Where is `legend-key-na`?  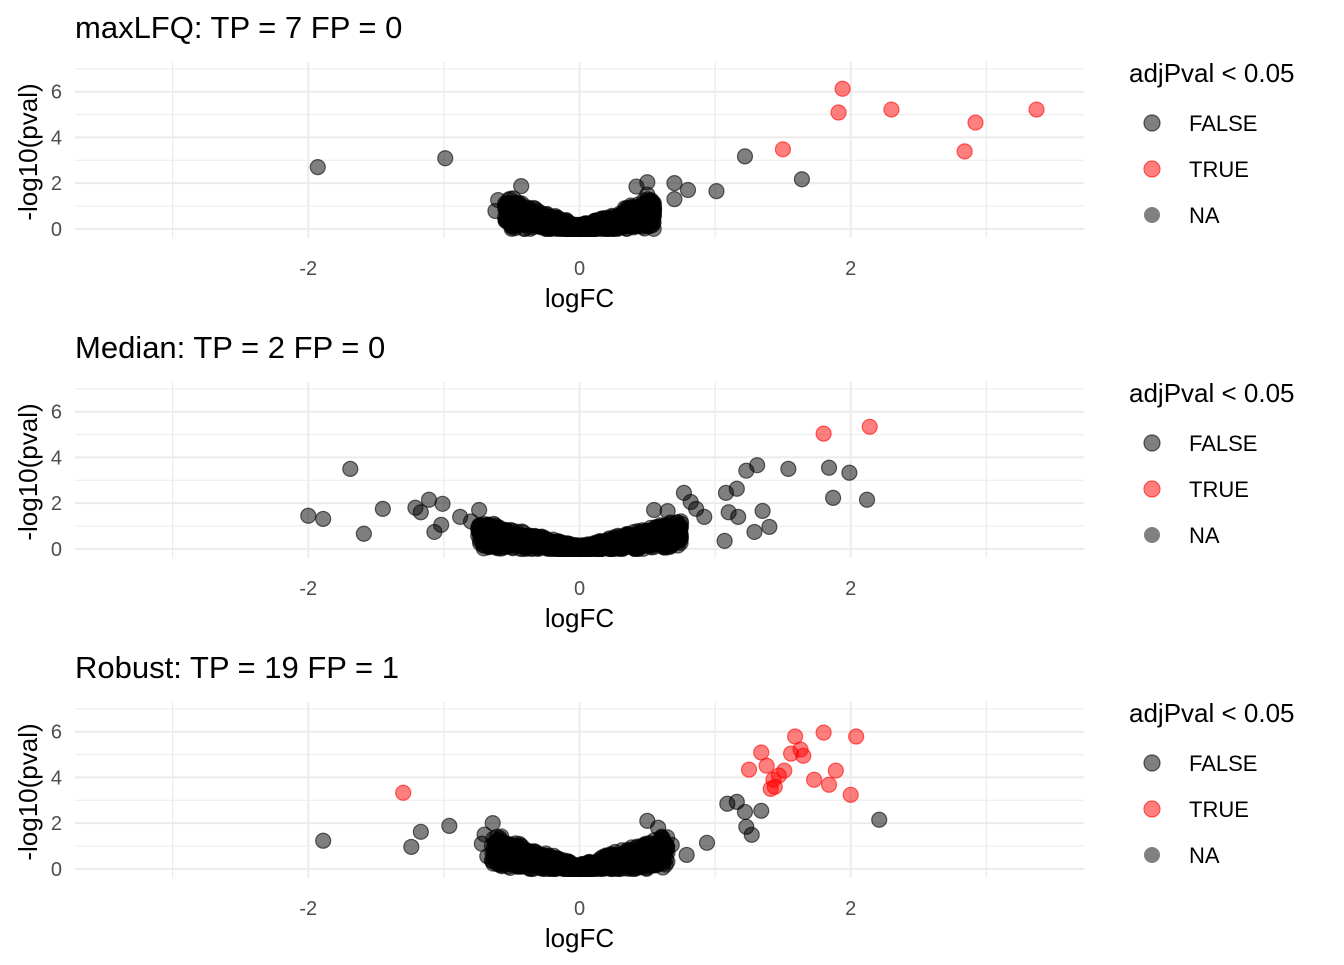 legend-key-na is located at coordinates (1152, 855).